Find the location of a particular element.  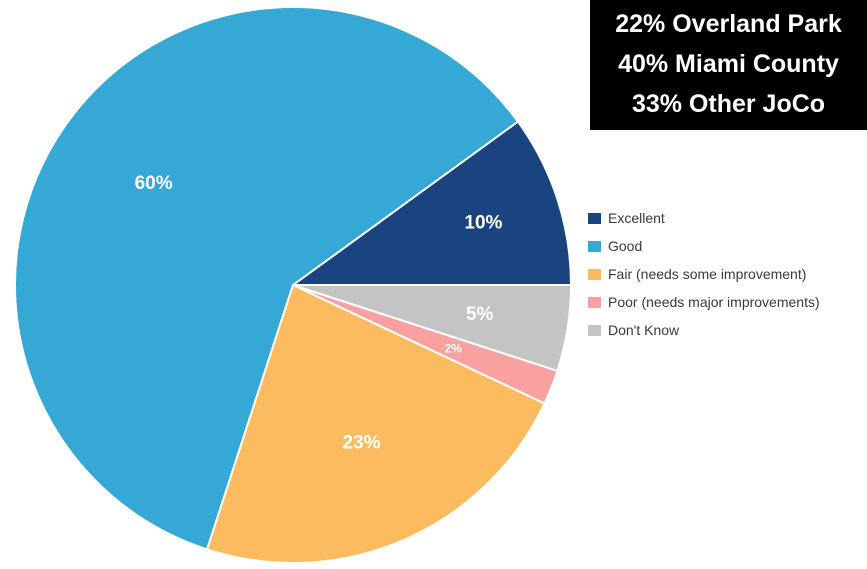

legend-item-fair-needs-some-improvement: Fair (needs some improvement) is located at coordinates (704, 274).